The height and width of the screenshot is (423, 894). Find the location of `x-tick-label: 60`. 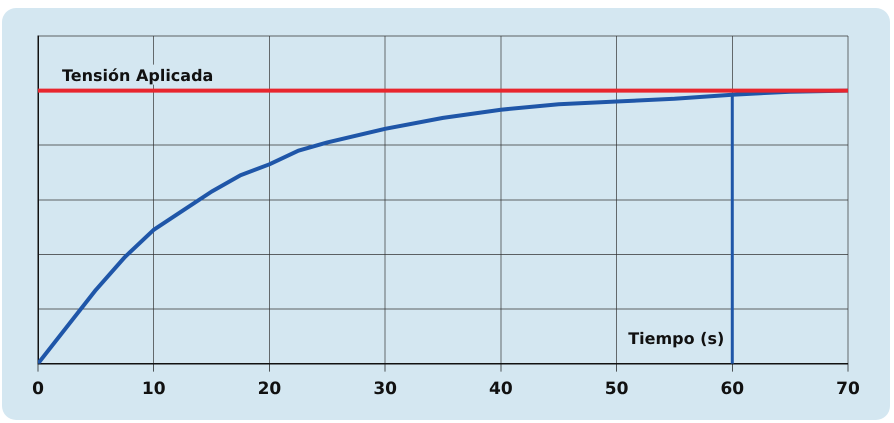

x-tick-label: 60 is located at coordinates (732, 389).